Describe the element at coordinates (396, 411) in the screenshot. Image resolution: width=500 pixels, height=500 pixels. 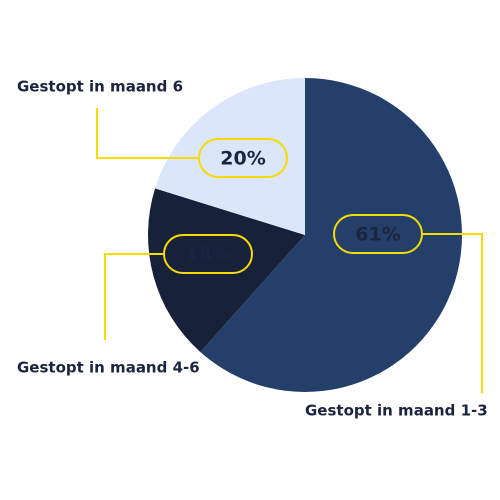
I see `category-label: Gestopt in maand 1-3` at that location.